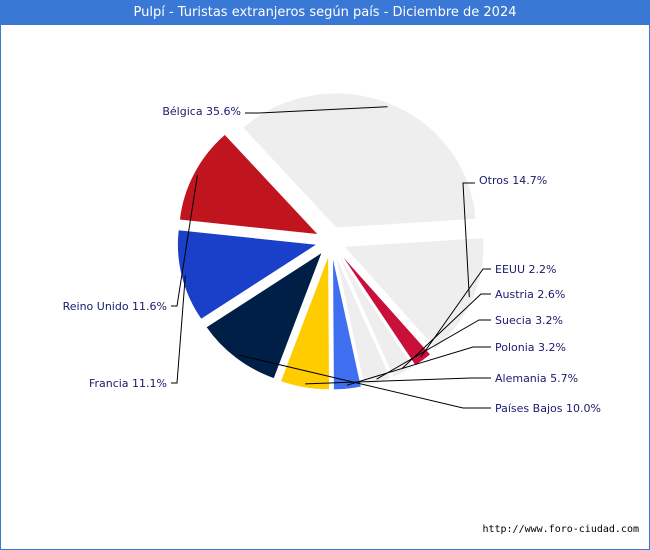 The height and width of the screenshot is (550, 650). I want to click on pie-slice-reino-unido, so click(249, 184).